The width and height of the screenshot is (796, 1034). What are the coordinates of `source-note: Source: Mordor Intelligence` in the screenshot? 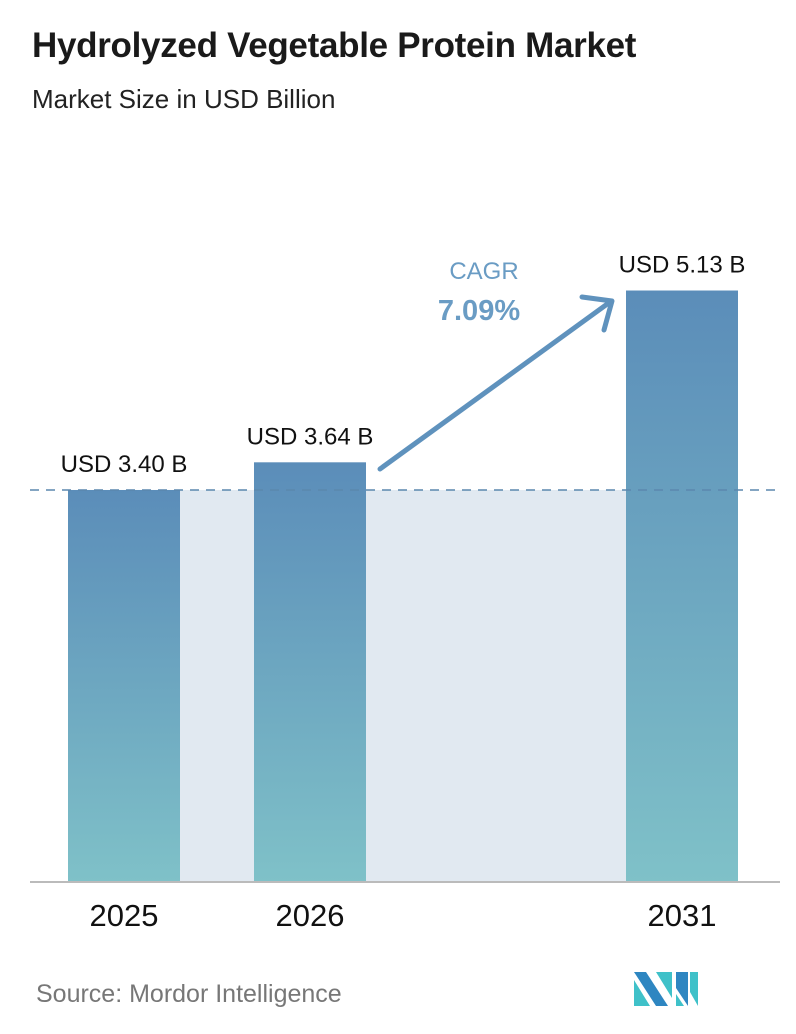 It's located at (189, 994).